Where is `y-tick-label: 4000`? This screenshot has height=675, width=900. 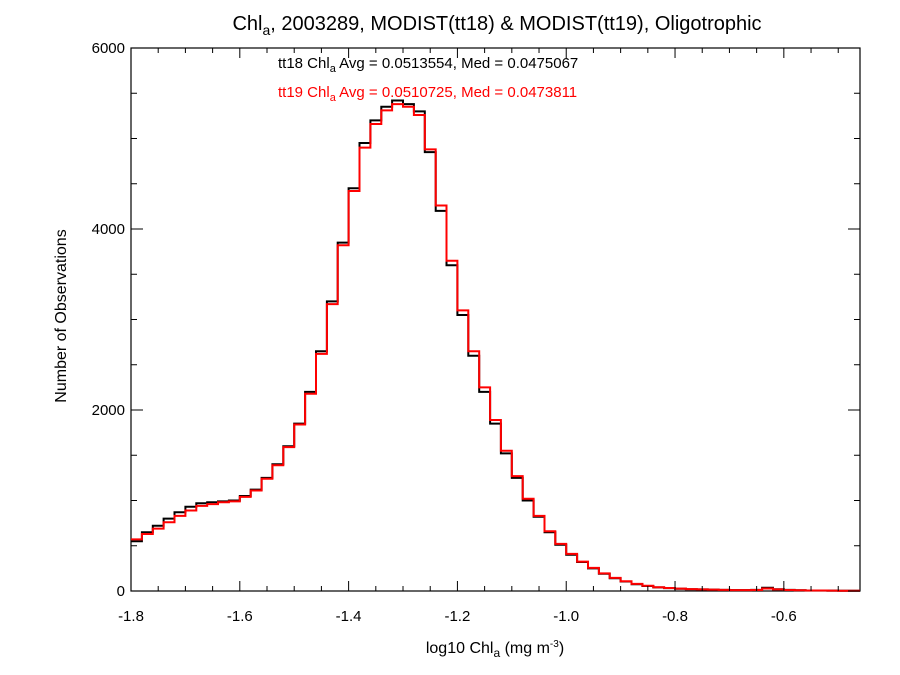 y-tick-label: 4000 is located at coordinates (108, 229).